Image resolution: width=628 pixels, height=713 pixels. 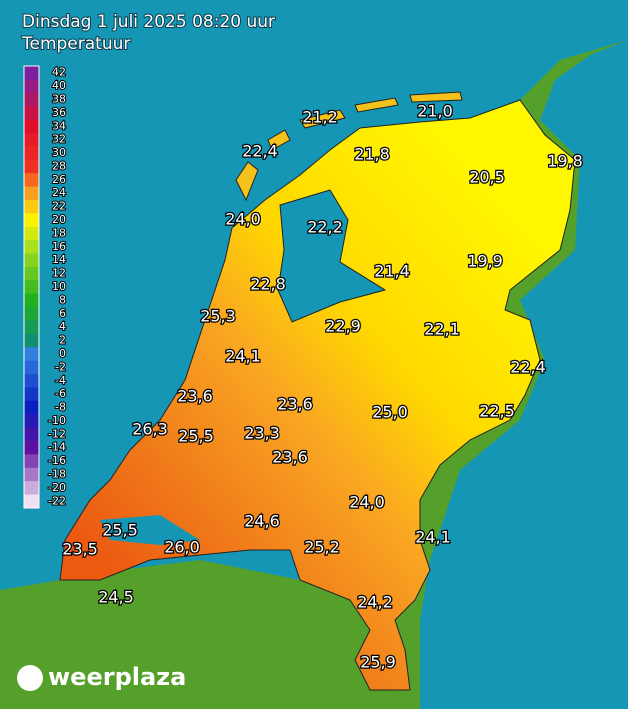 What do you see at coordinates (60, 393) in the screenshot?
I see `legend-label: -6` at bounding box center [60, 393].